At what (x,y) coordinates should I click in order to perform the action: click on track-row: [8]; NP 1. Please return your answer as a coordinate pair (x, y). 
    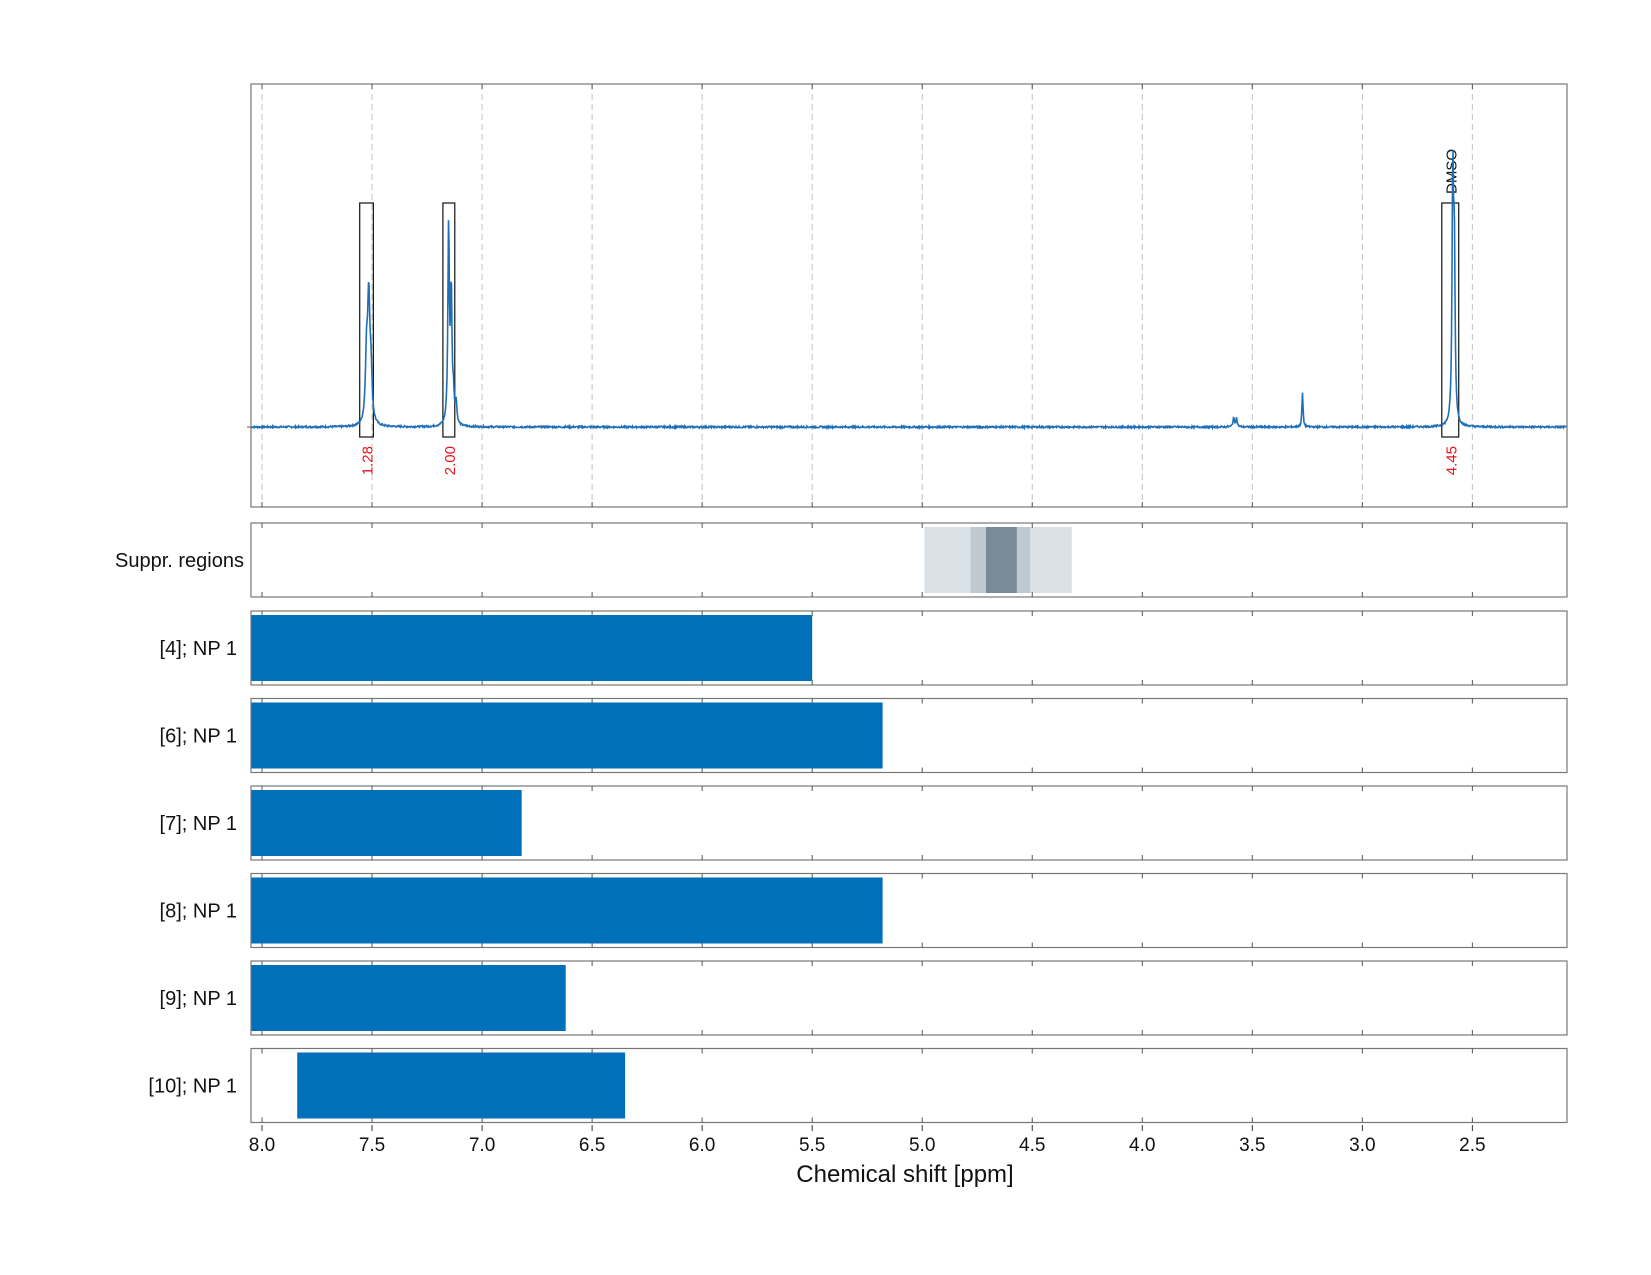
    Looking at the image, I should click on (864, 910).